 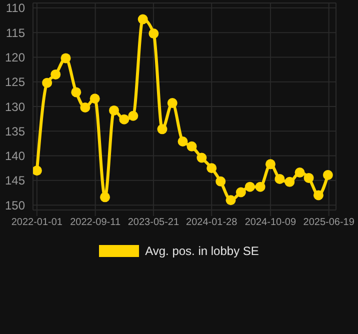 I want to click on x-tick-label: 2024-10-09, so click(x=270, y=222).